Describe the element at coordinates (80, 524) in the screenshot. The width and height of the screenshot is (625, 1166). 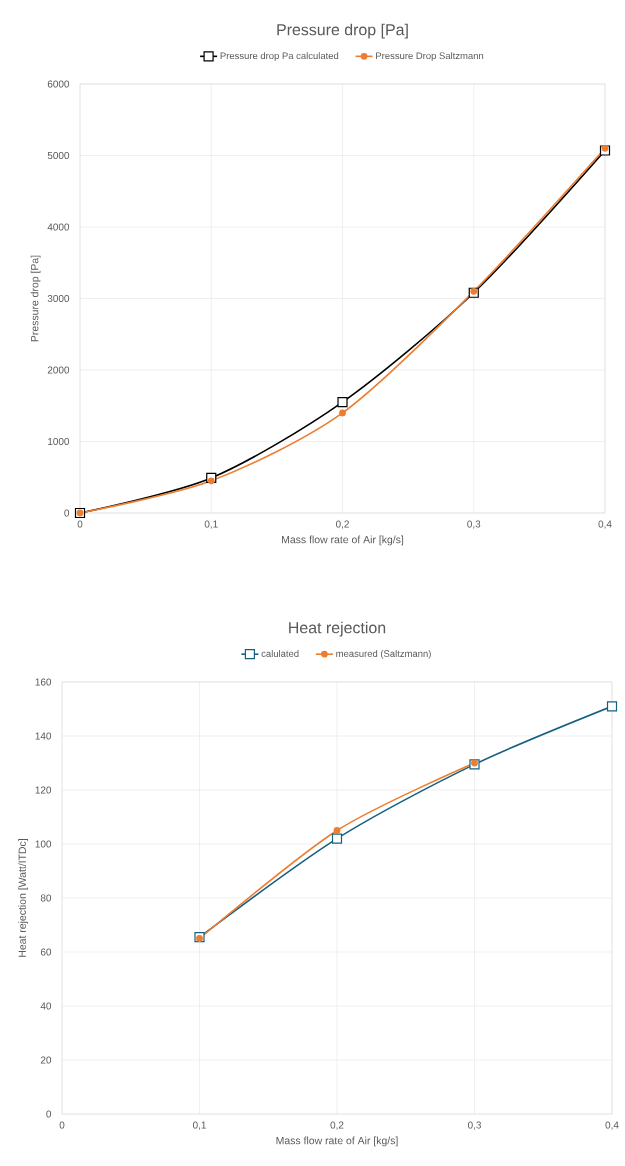
I see `x-tick-label: 0` at that location.